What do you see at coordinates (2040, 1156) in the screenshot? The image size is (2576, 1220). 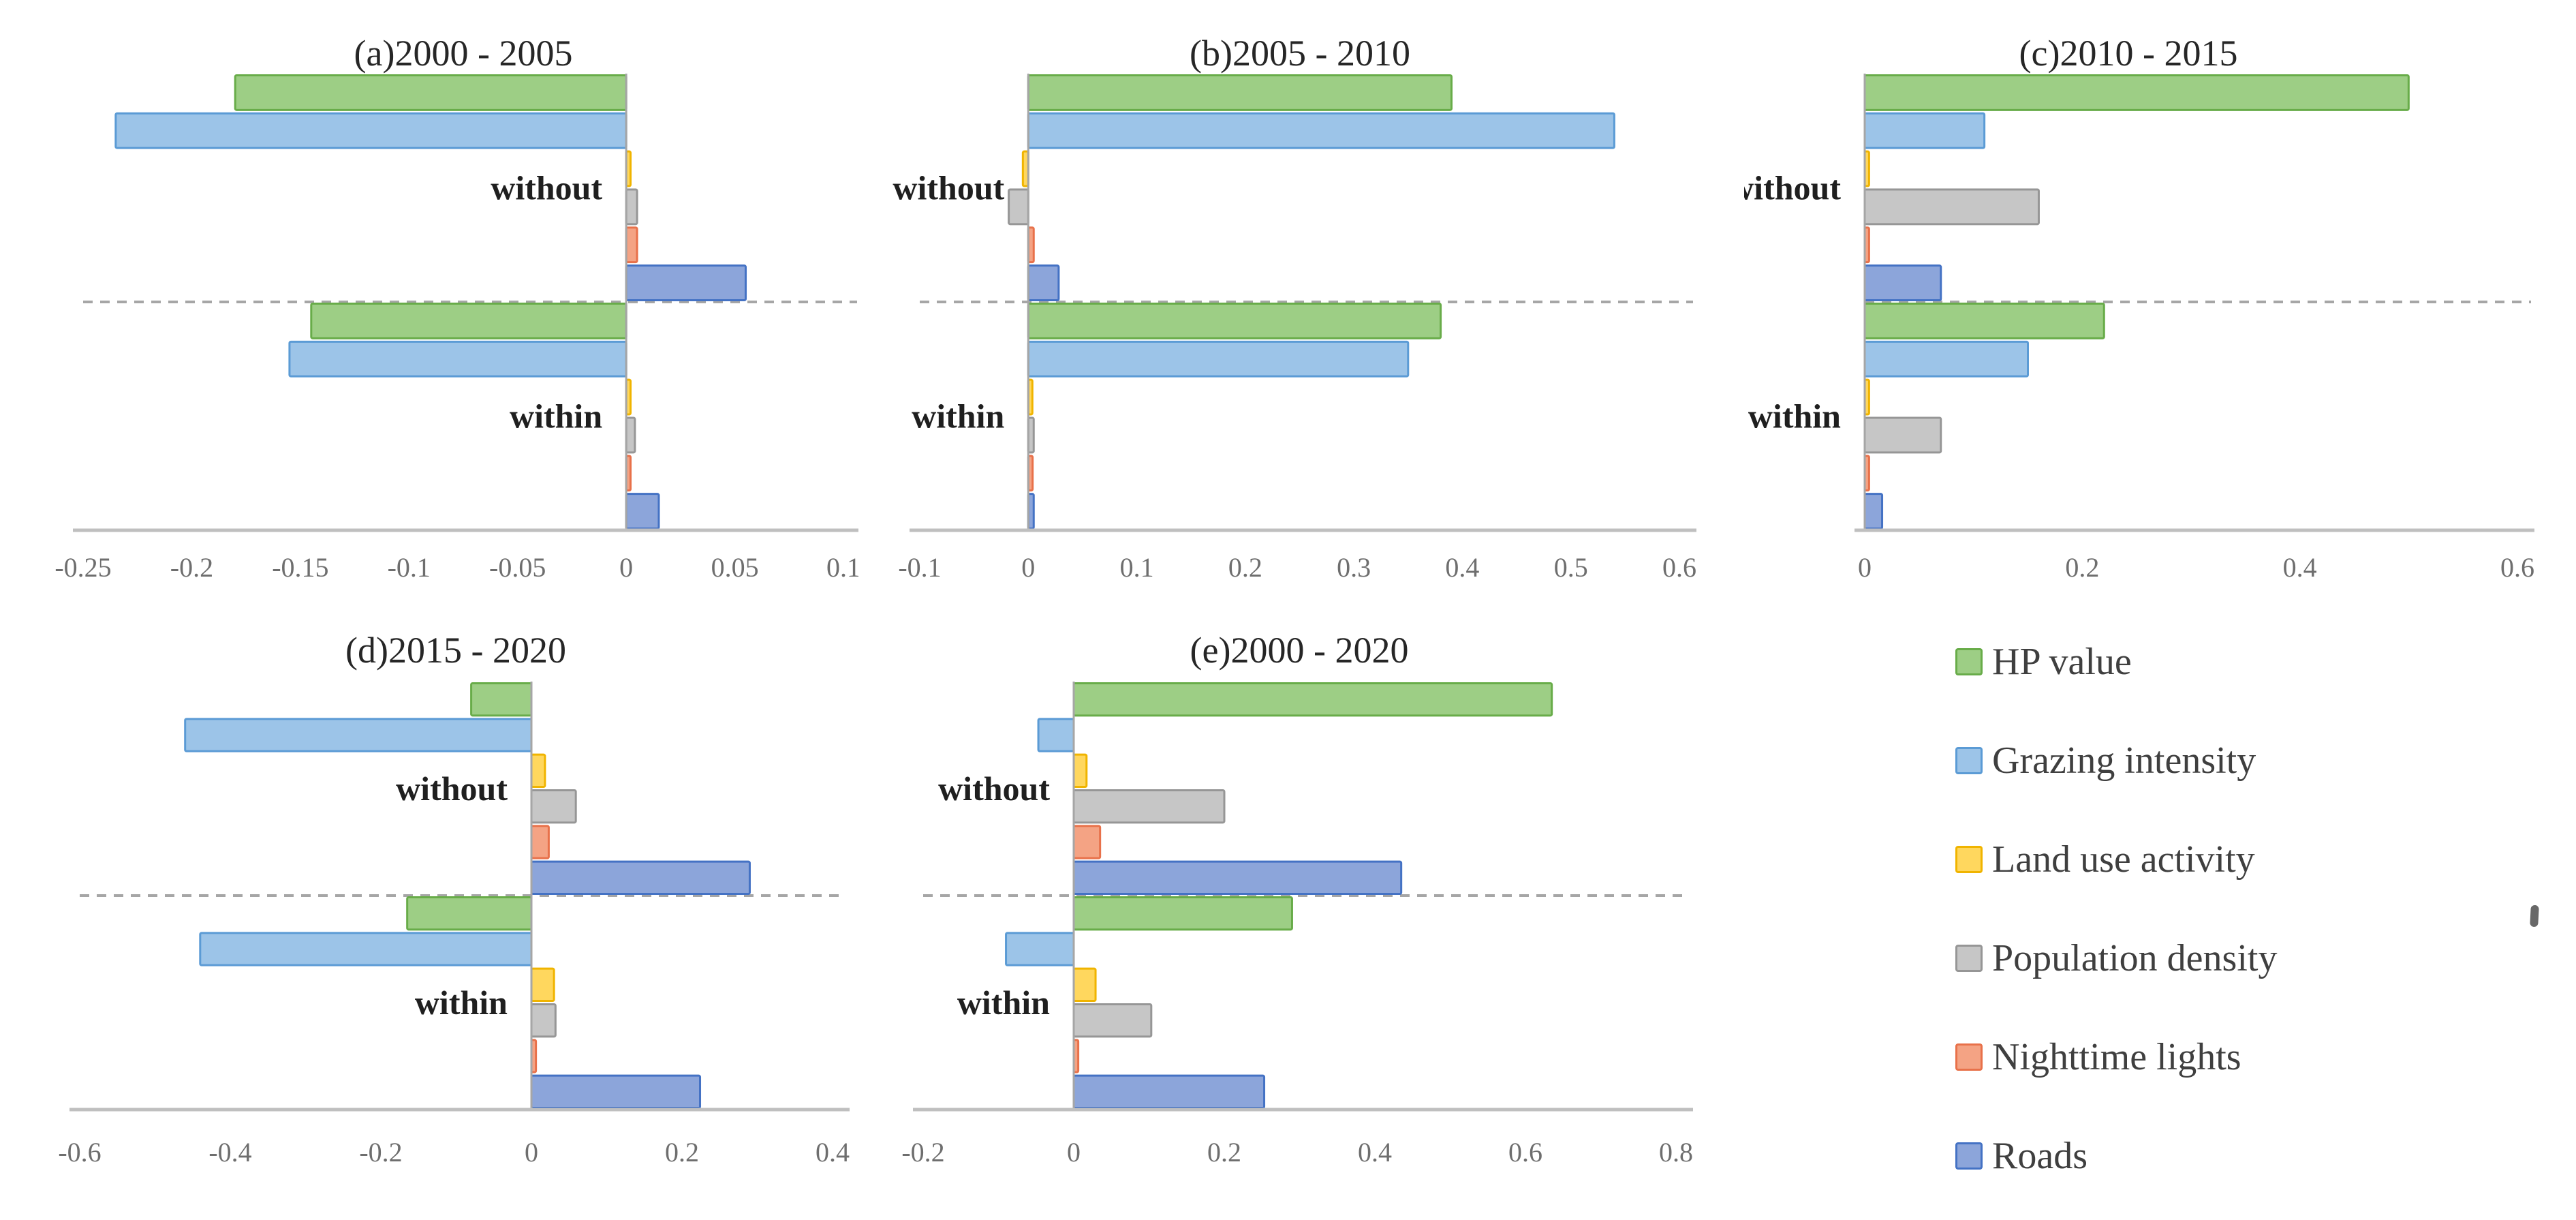 I see `legend-label: Roads` at bounding box center [2040, 1156].